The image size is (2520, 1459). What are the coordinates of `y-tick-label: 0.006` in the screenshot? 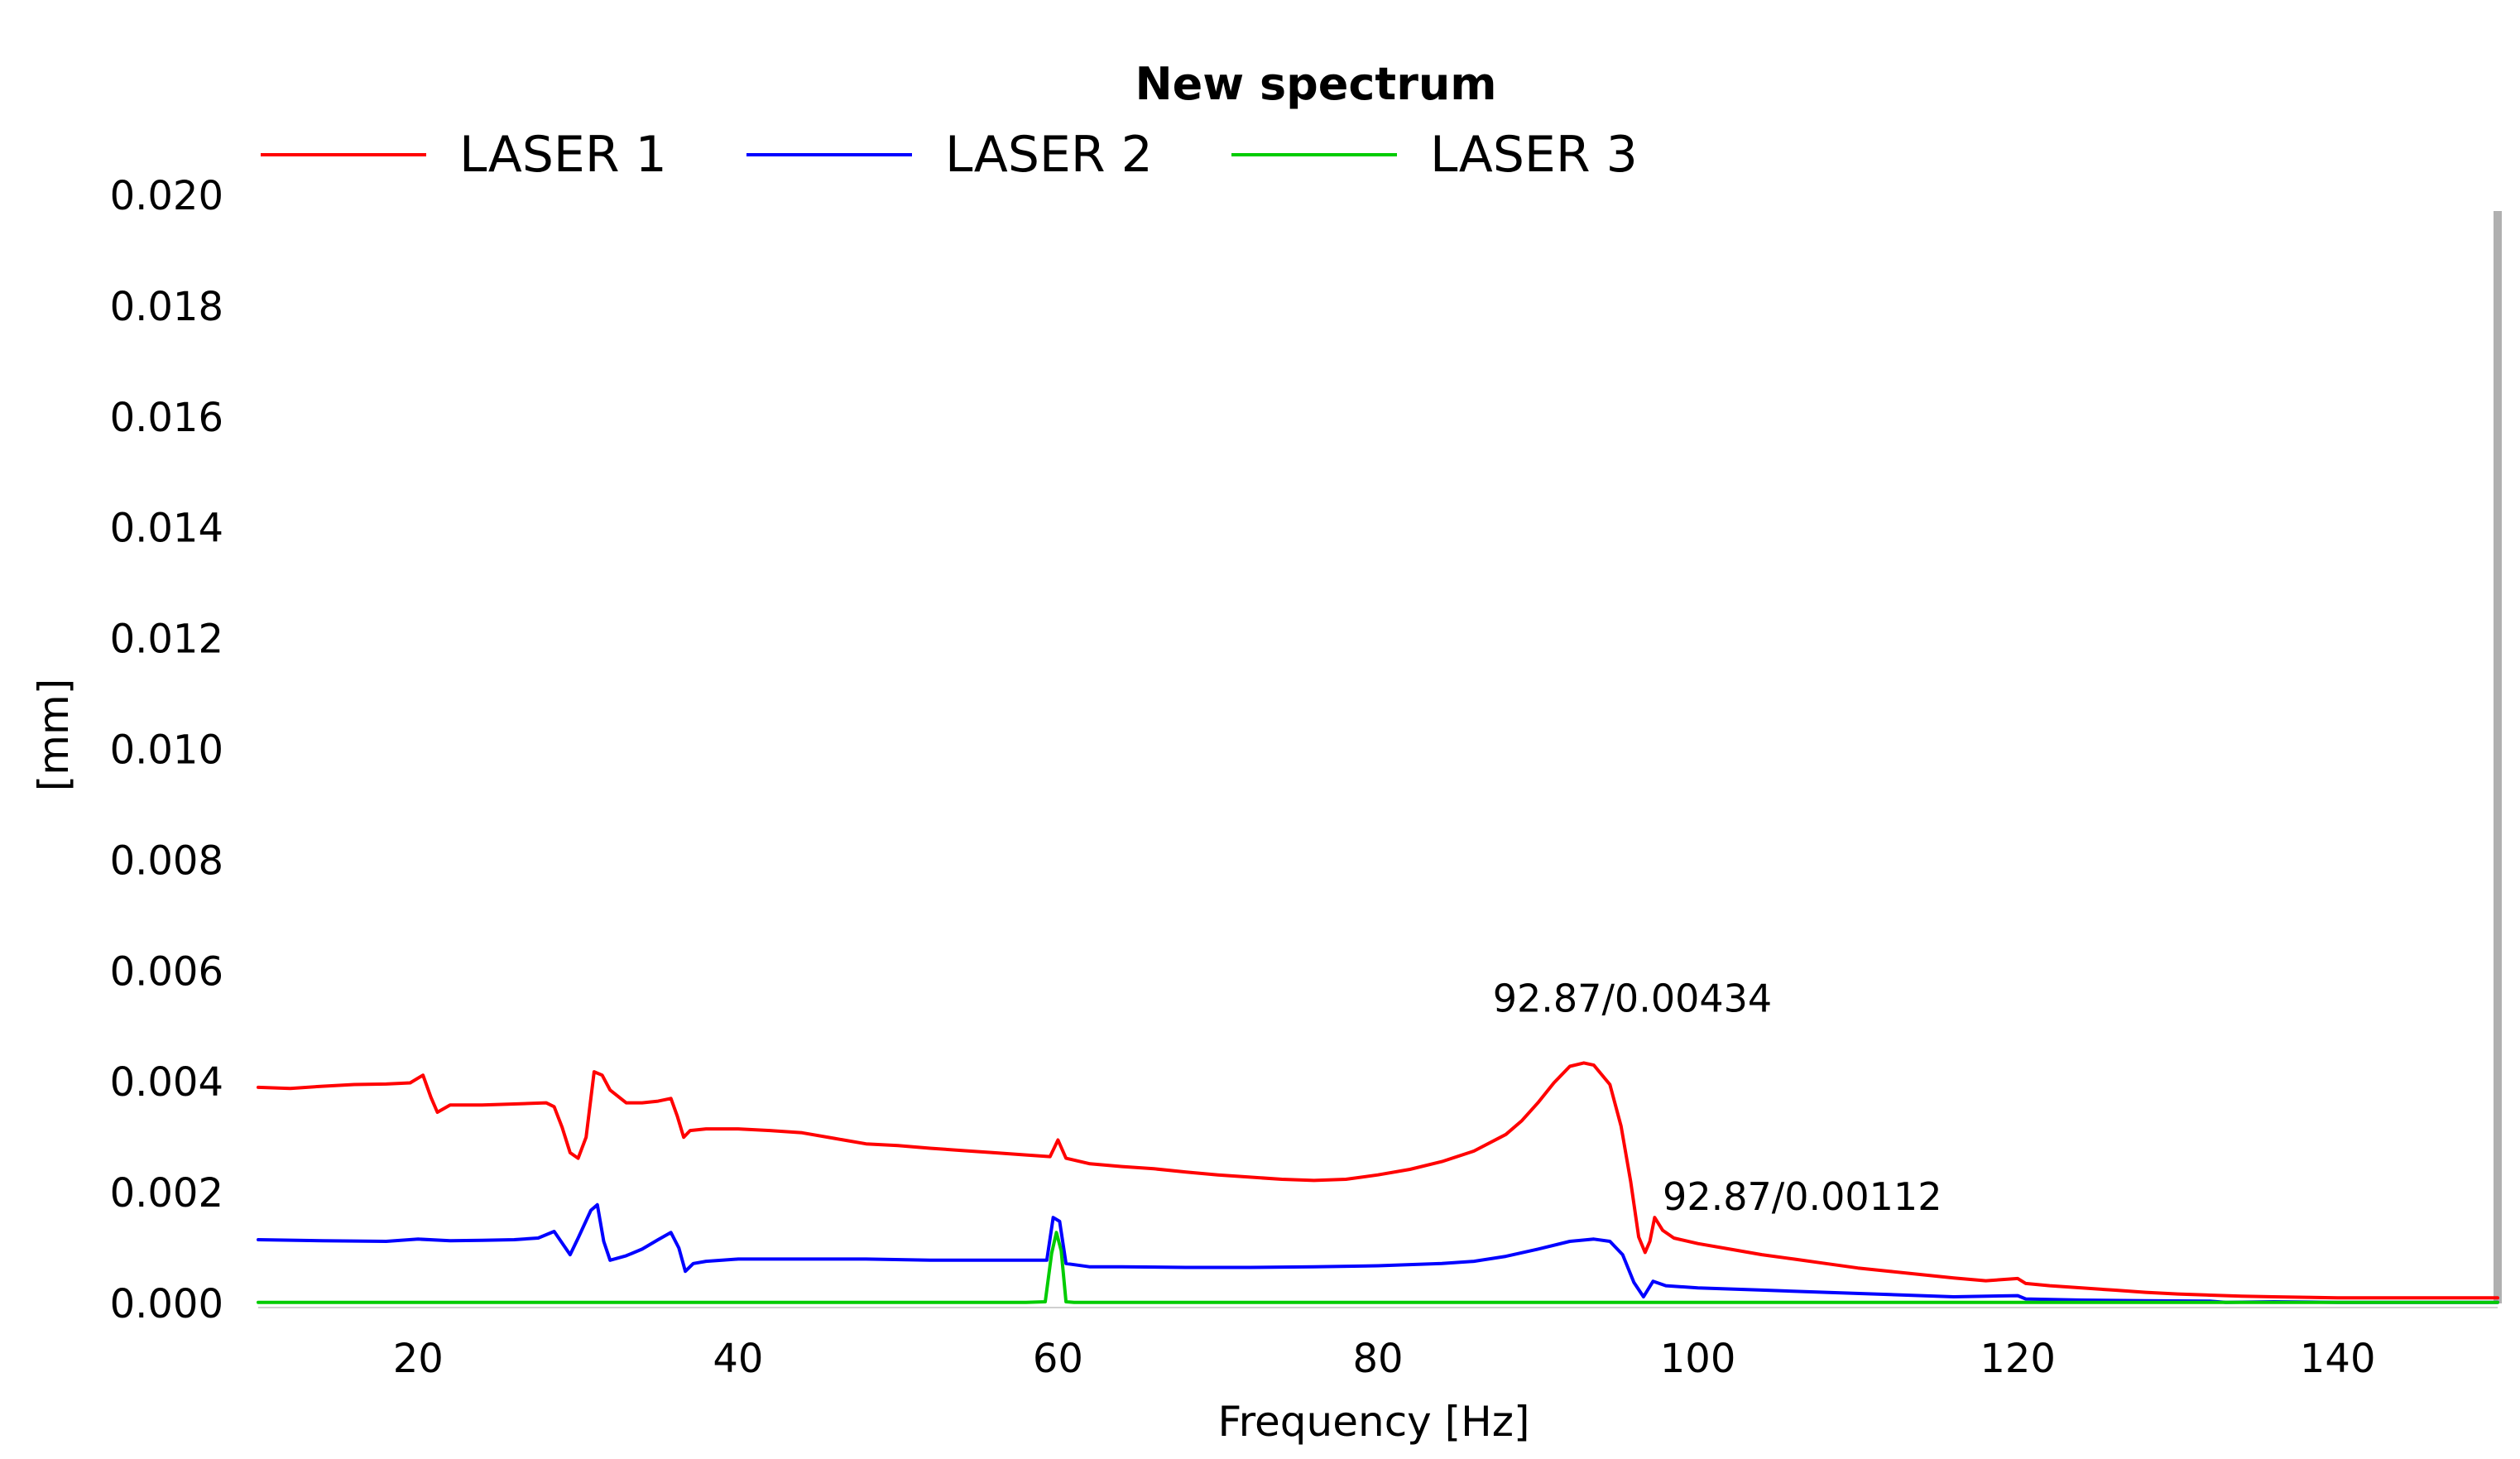 It's located at (166, 971).